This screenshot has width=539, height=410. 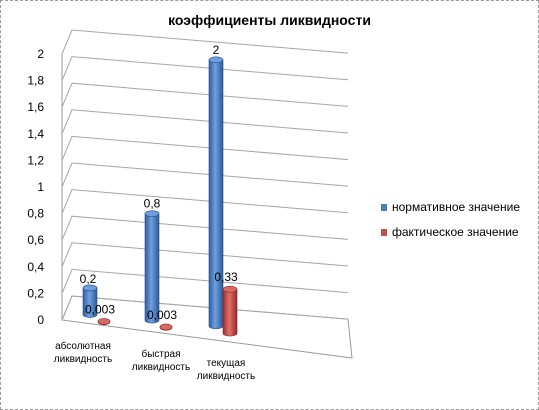 What do you see at coordinates (35, 81) in the screenshot?
I see `y-tick-label: 1,8` at bounding box center [35, 81].